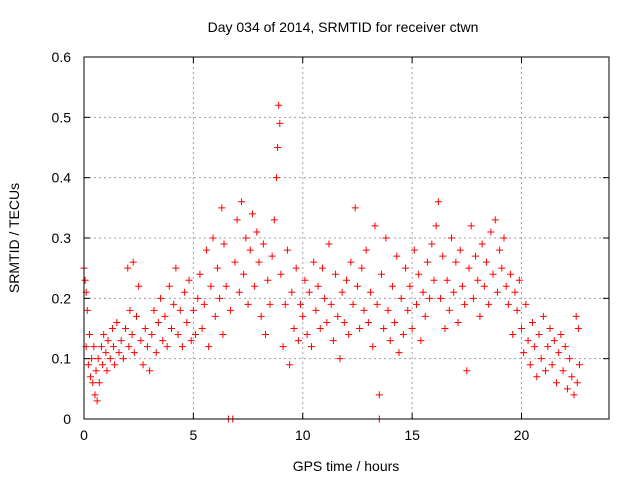  Describe the element at coordinates (303, 435) in the screenshot. I see `x-tick-label-2: 10` at that location.